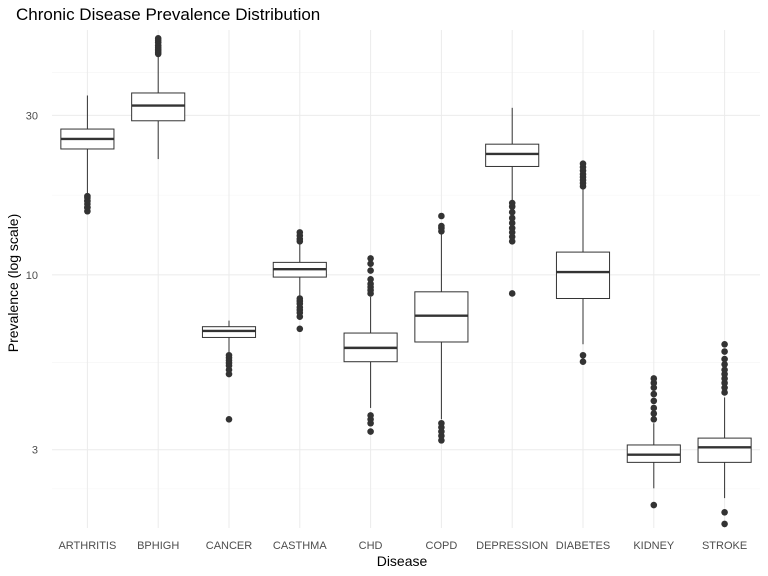 This screenshot has height=576, width=768. I want to click on box-casthma, so click(299, 281).